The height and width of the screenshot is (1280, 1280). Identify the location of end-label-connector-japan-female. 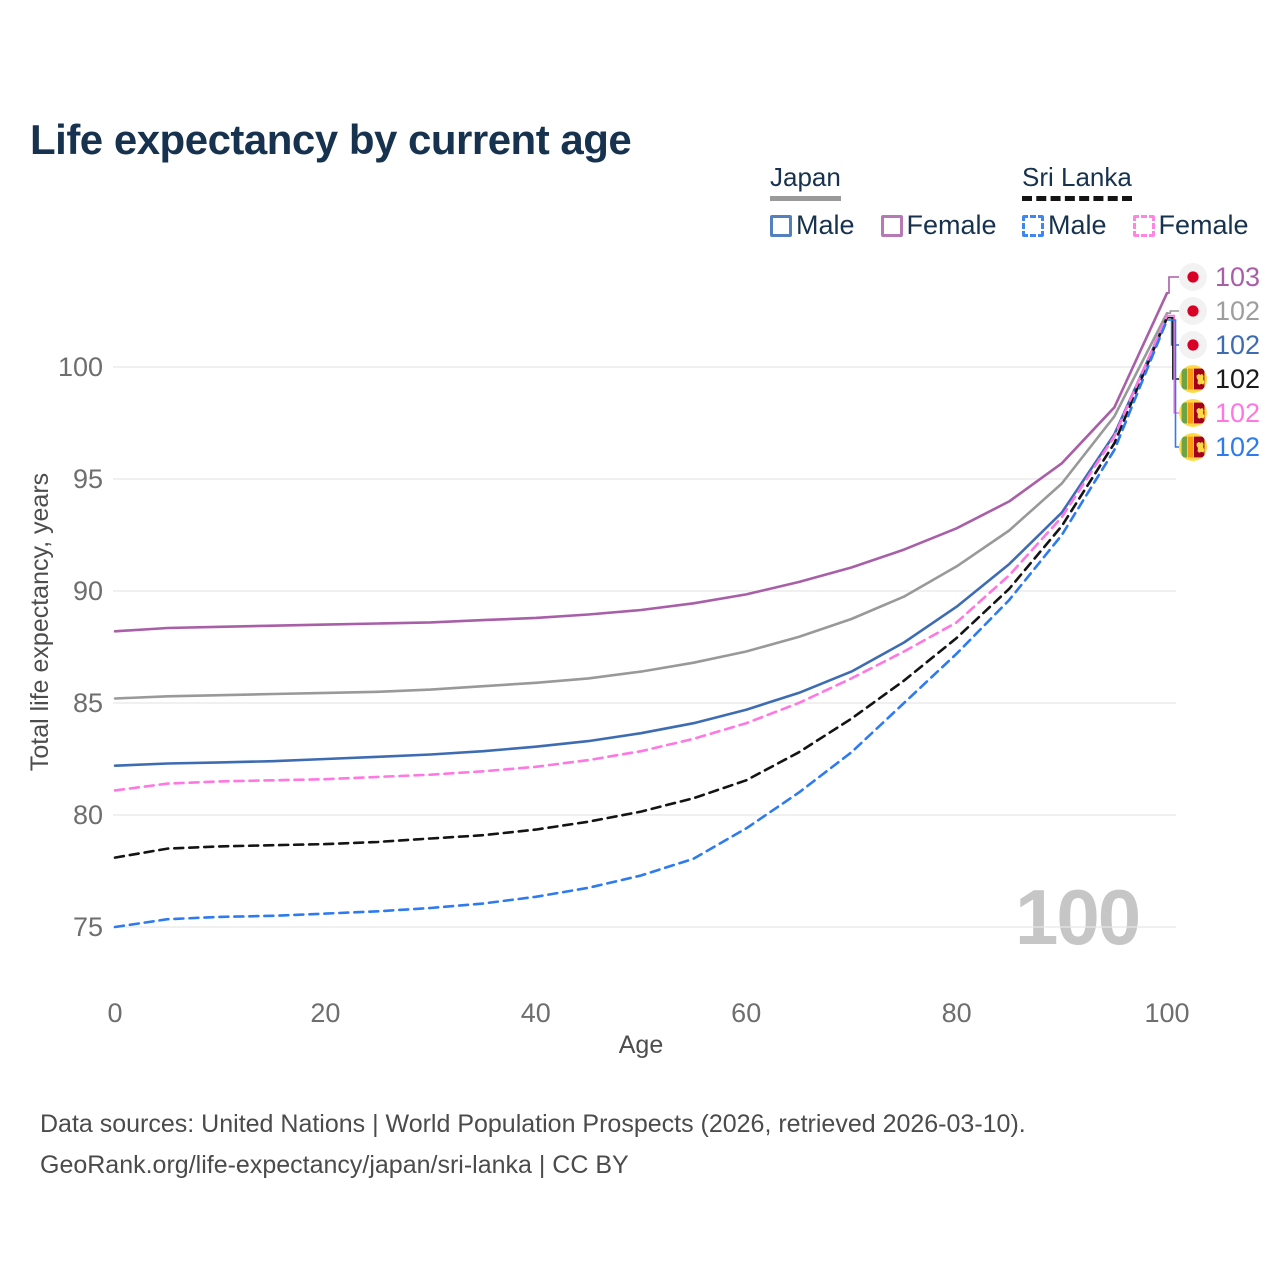
(1173, 285).